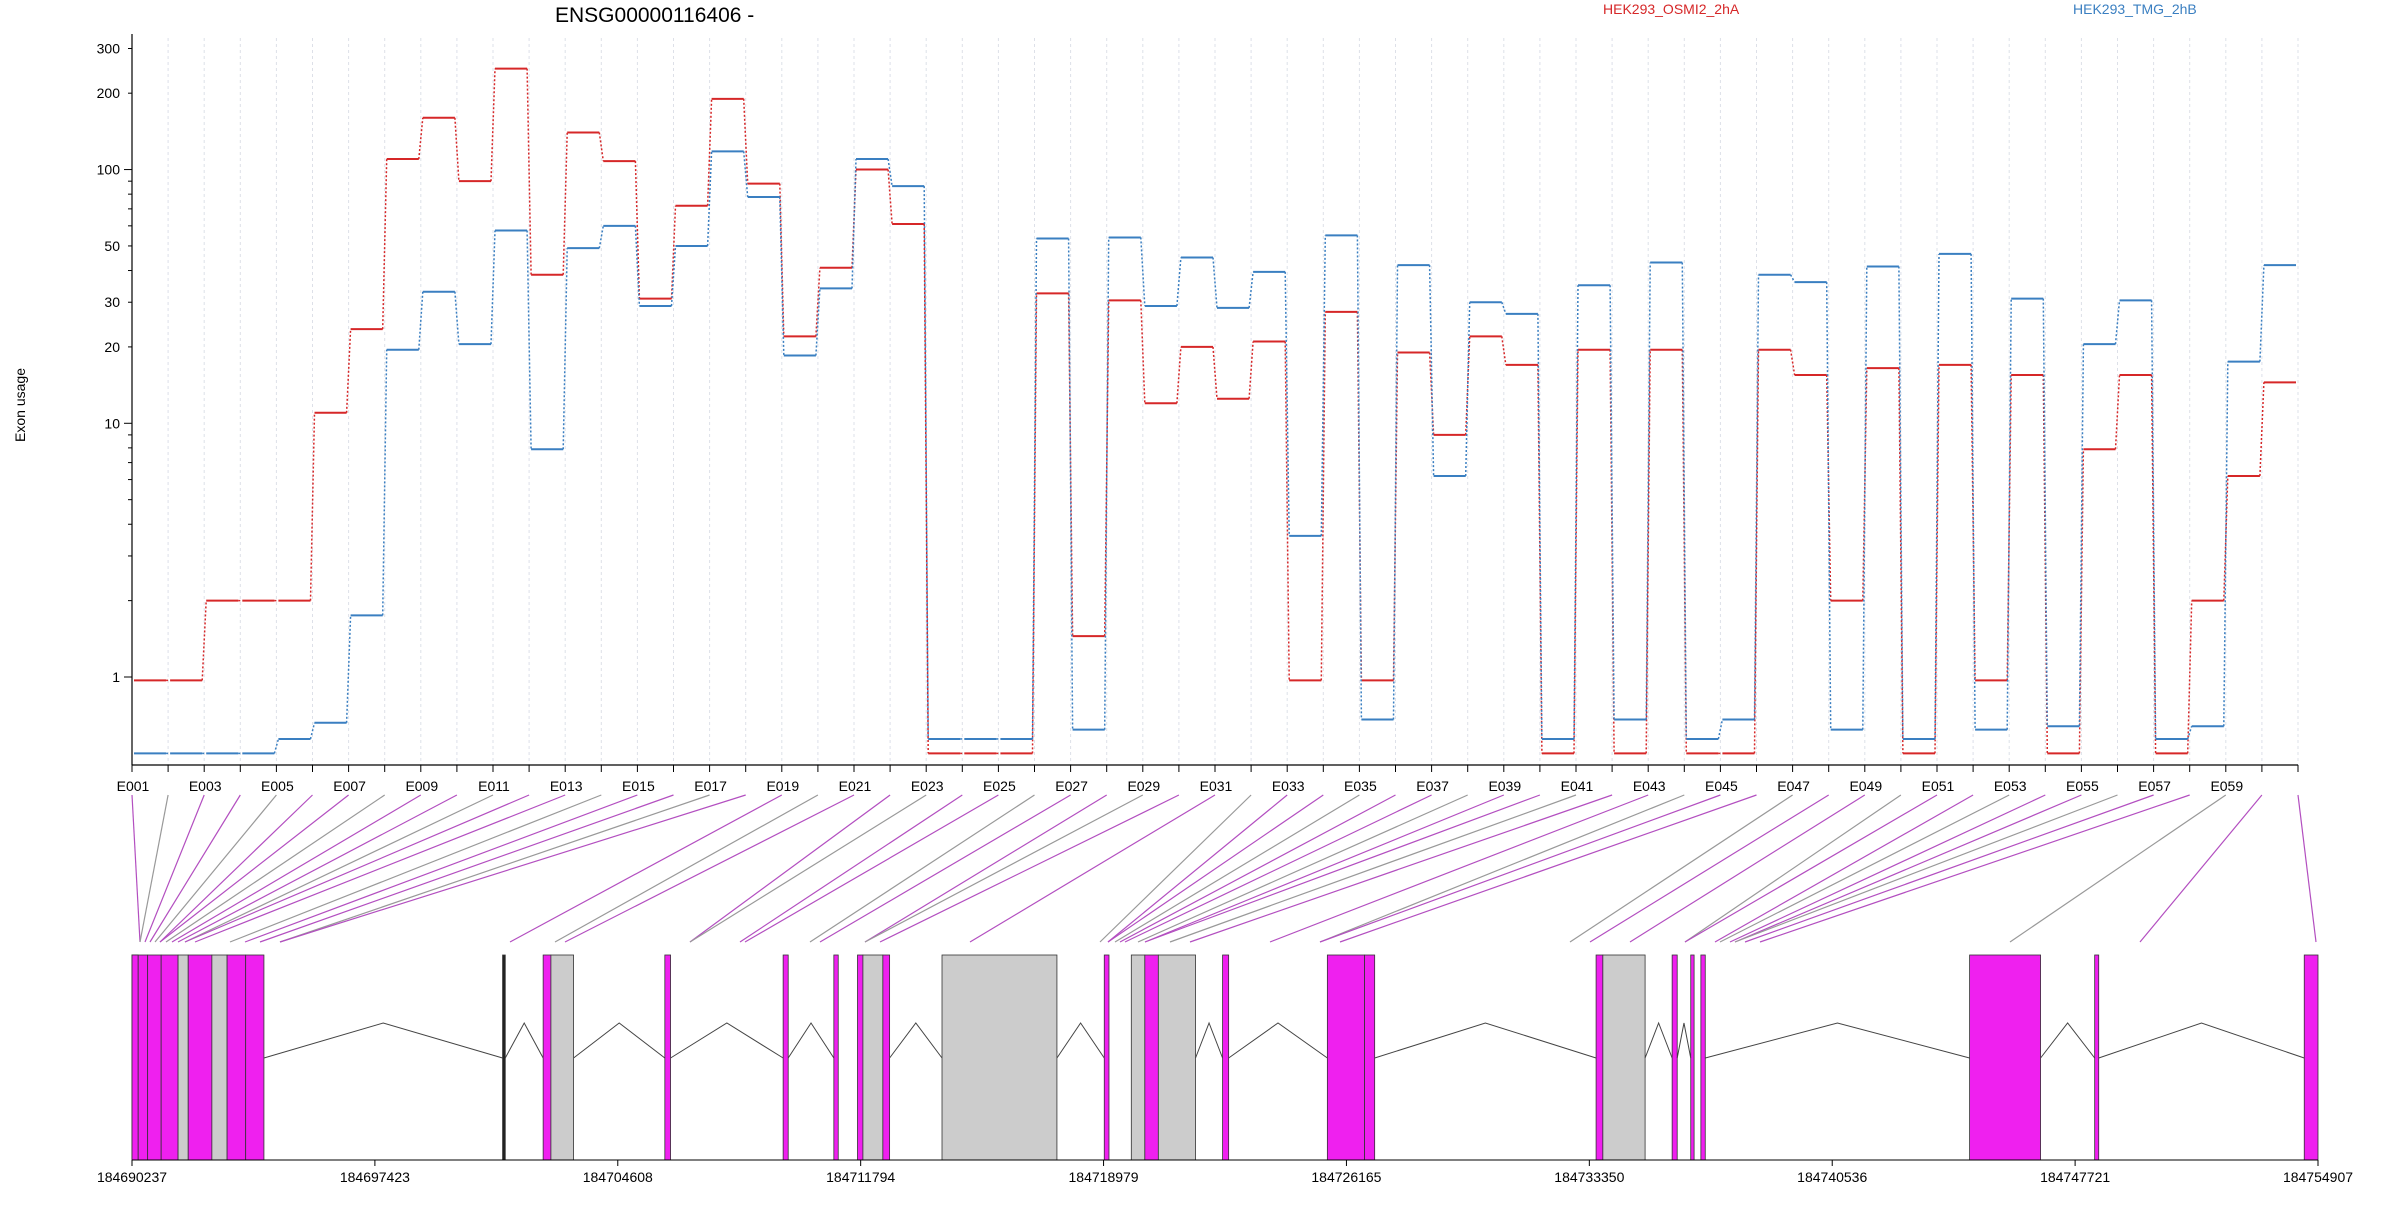  I want to click on y-tick-label: 20, so click(112, 347).